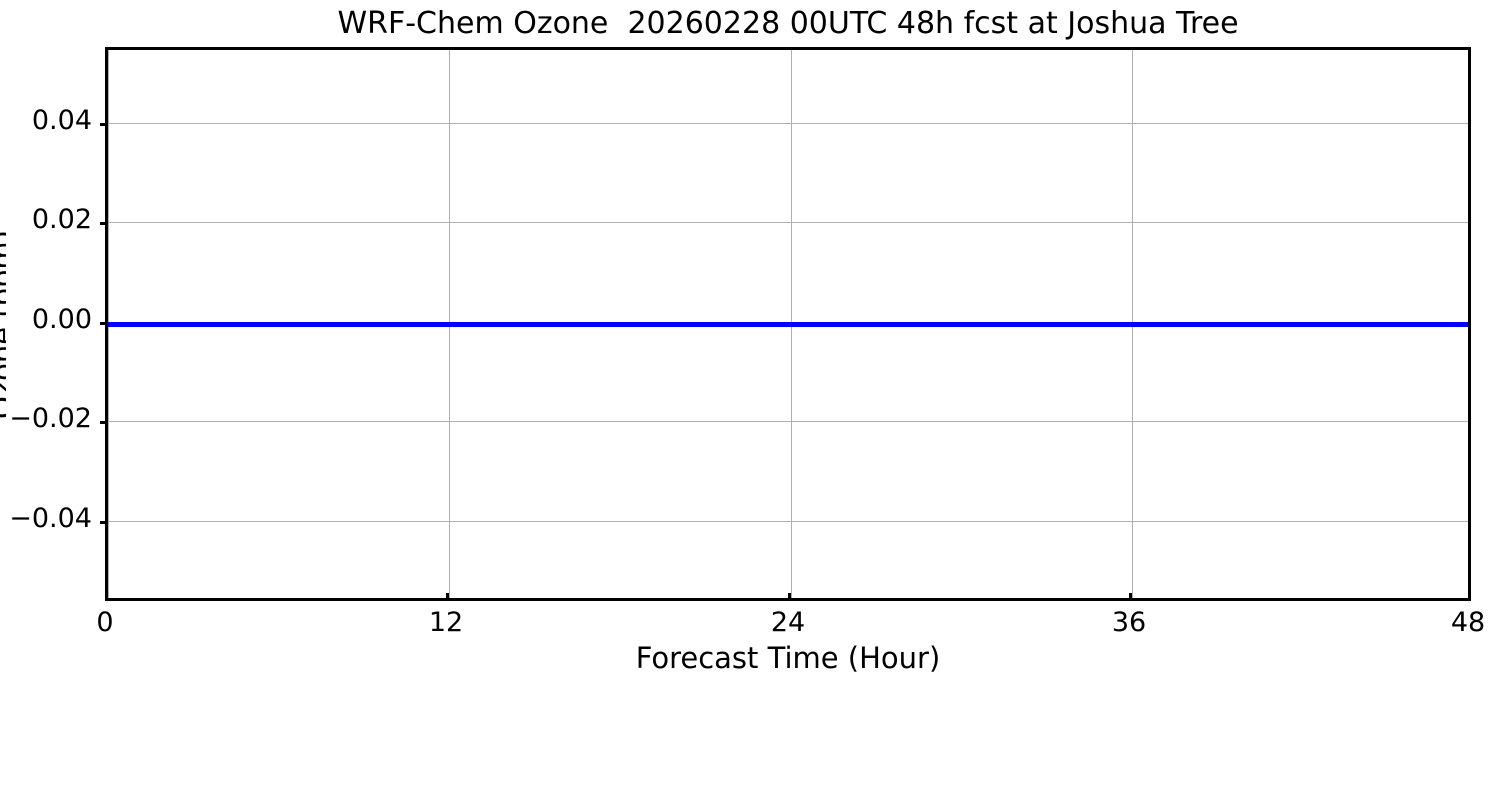 This screenshot has width=1500, height=800. I want to click on y-tick-label: −0.04, so click(50, 518).